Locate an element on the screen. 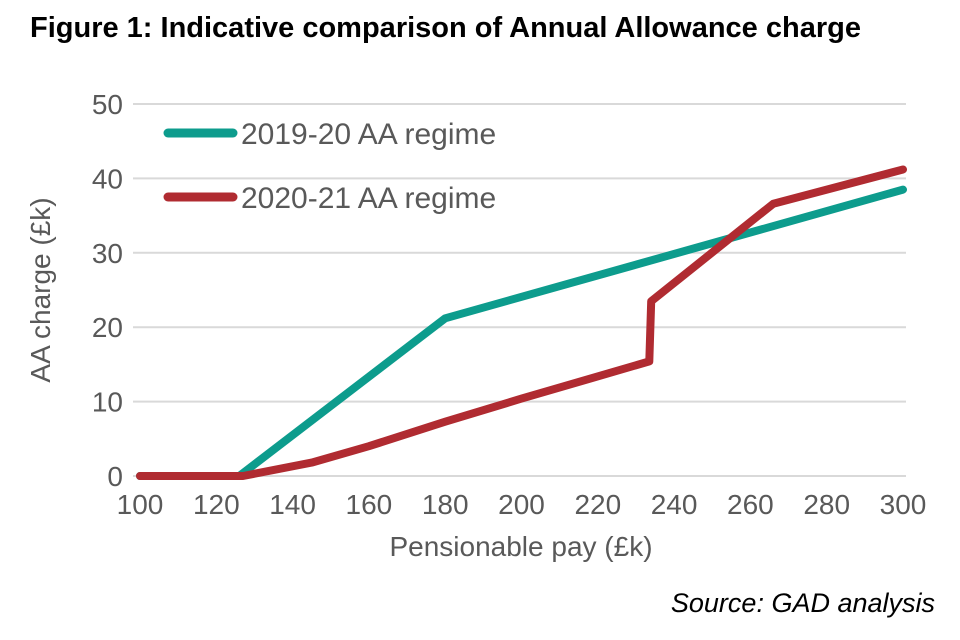 This screenshot has width=960, height=640. x-axis-tick-labels: 100 120 140 160 180 200 220 240 260 280 300 is located at coordinates (522, 504).